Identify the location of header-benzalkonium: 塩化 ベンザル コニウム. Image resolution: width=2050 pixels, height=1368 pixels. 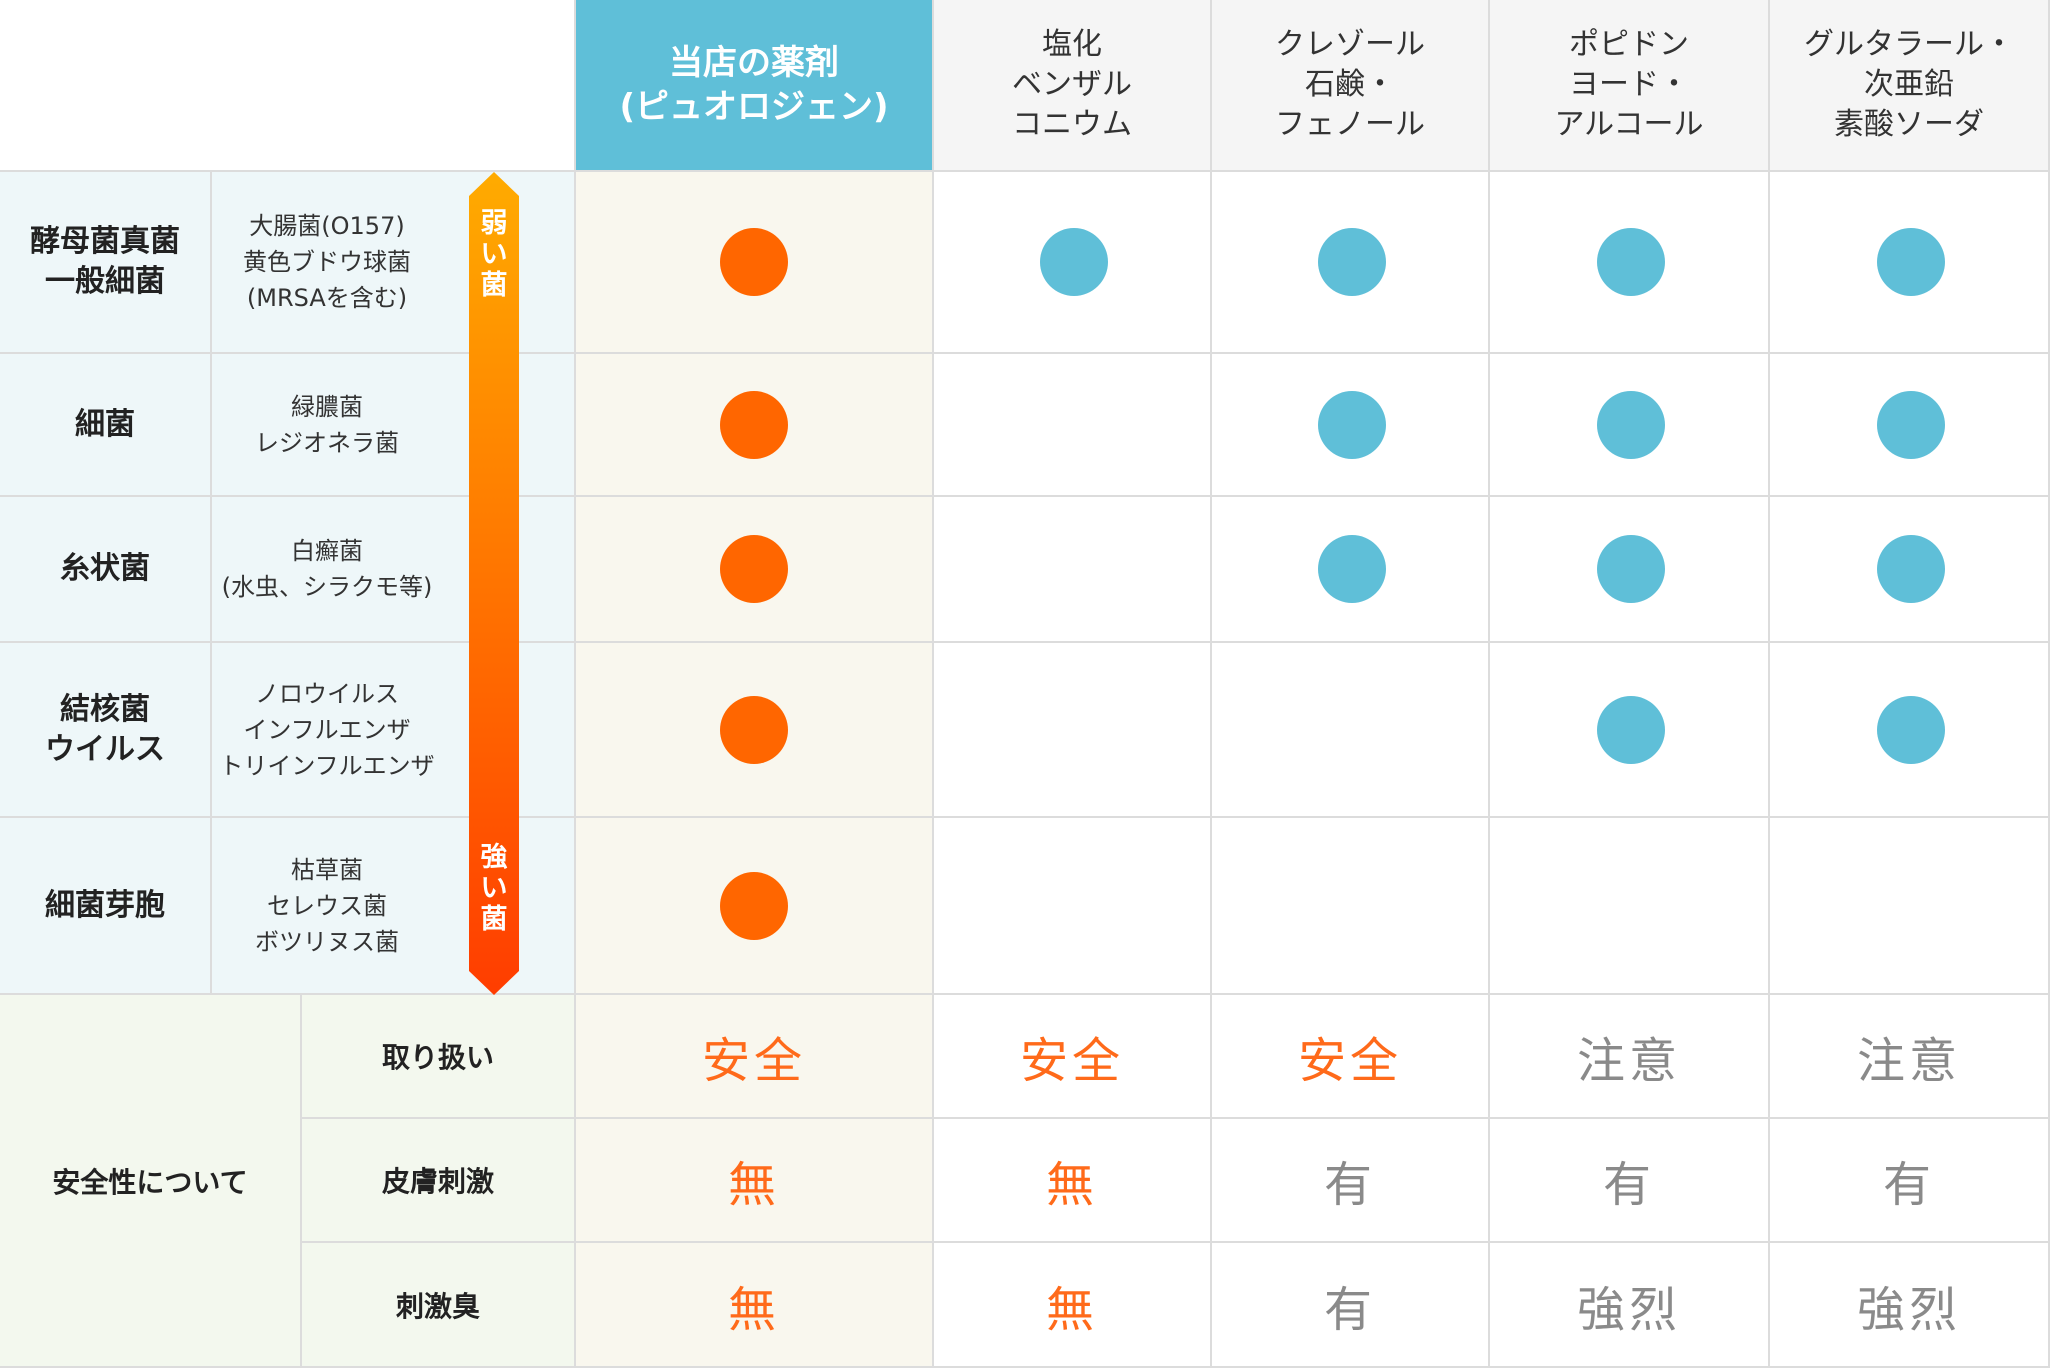
(1073, 86).